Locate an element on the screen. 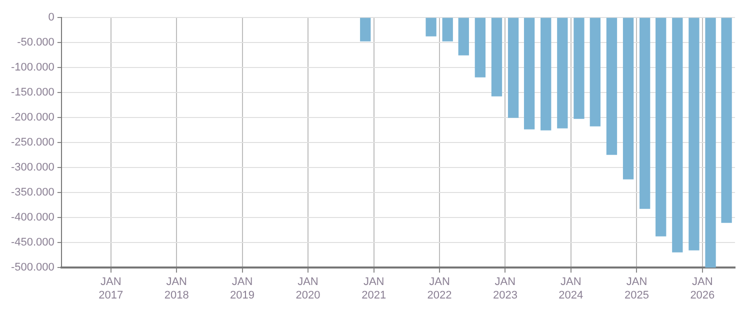  x-tick-label: JAN 2021 is located at coordinates (374, 289).